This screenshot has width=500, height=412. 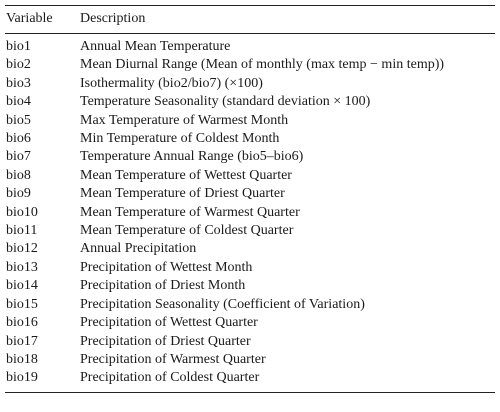 I want to click on table-row: bio17 Precipitation of Driest Quarter, so click(x=250, y=342).